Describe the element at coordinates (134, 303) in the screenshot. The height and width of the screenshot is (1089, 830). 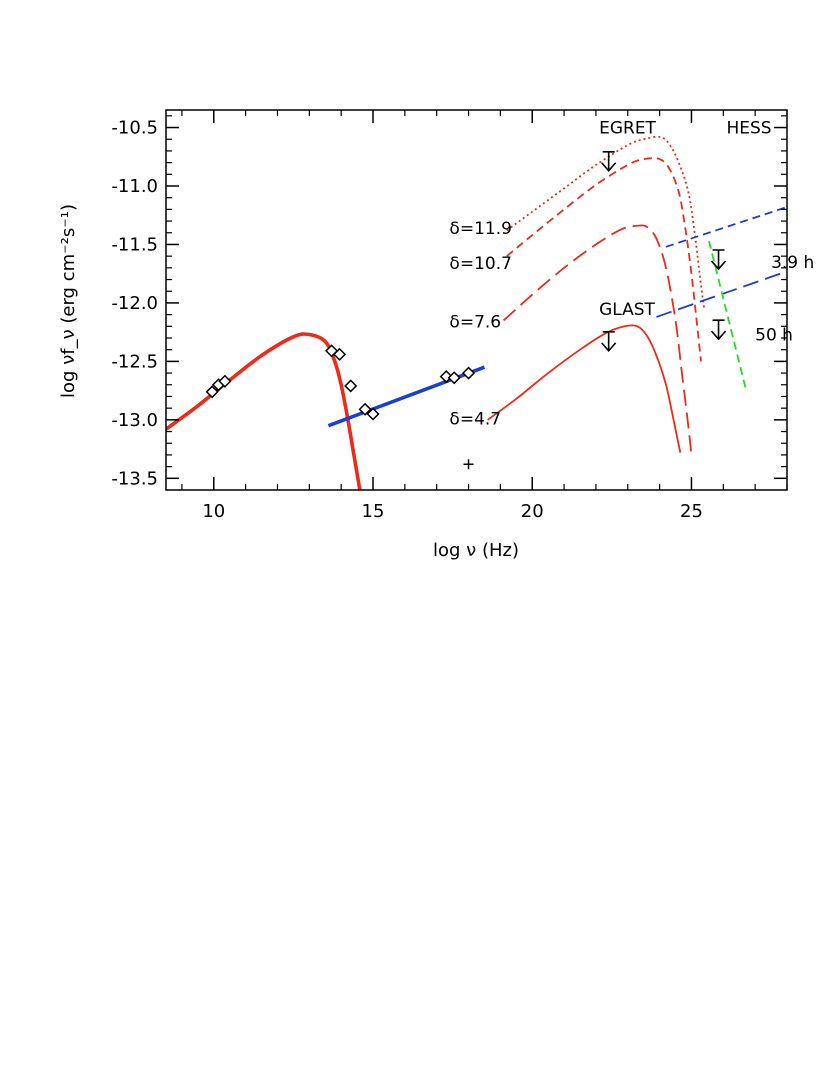
I see `y-tick-label: -12.0` at that location.